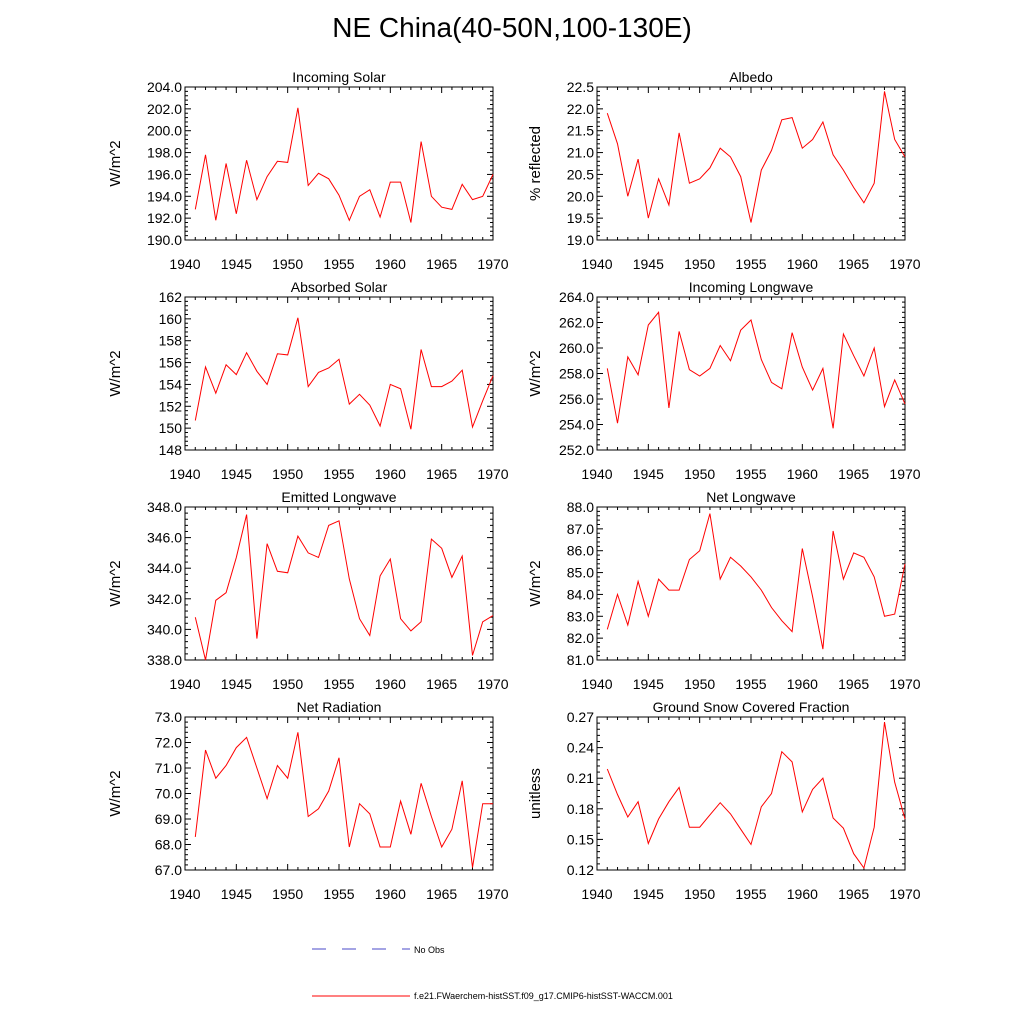  Describe the element at coordinates (168, 743) in the screenshot. I see `y-tick-label: 72.0` at that location.